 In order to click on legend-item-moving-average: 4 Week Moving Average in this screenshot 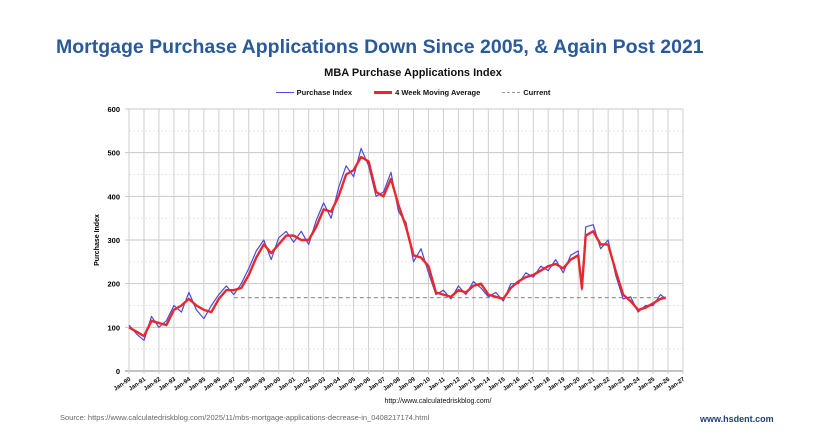, I will do `click(427, 92)`.